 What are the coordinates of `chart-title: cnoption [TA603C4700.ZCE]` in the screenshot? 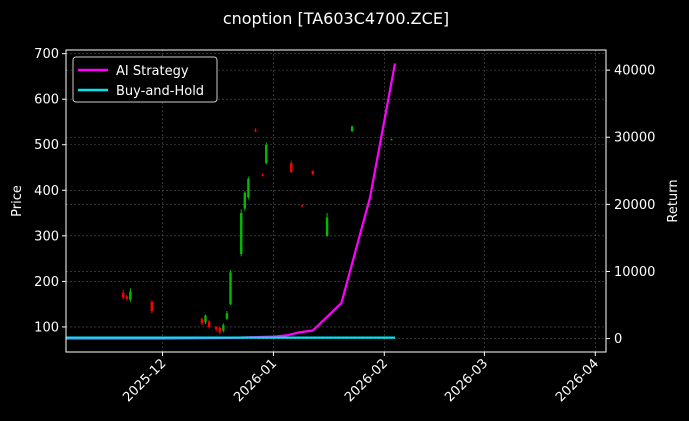 It's located at (336, 18).